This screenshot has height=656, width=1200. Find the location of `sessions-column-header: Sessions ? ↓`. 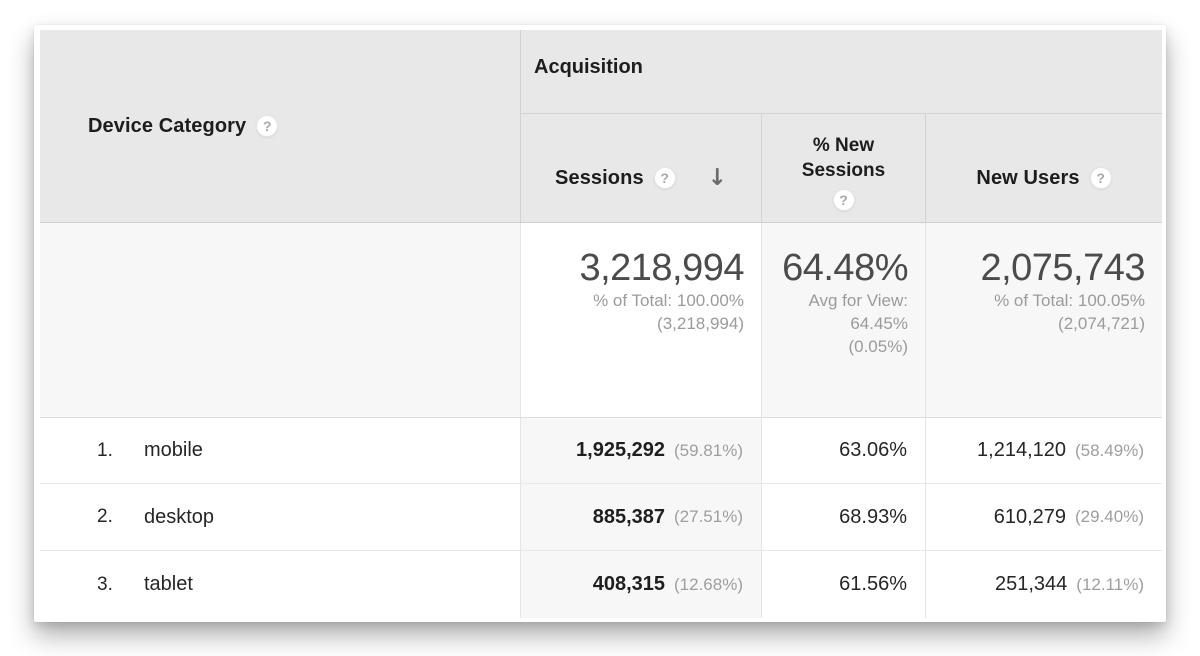

sessions-column-header: Sessions ? ↓ is located at coordinates (640, 168).